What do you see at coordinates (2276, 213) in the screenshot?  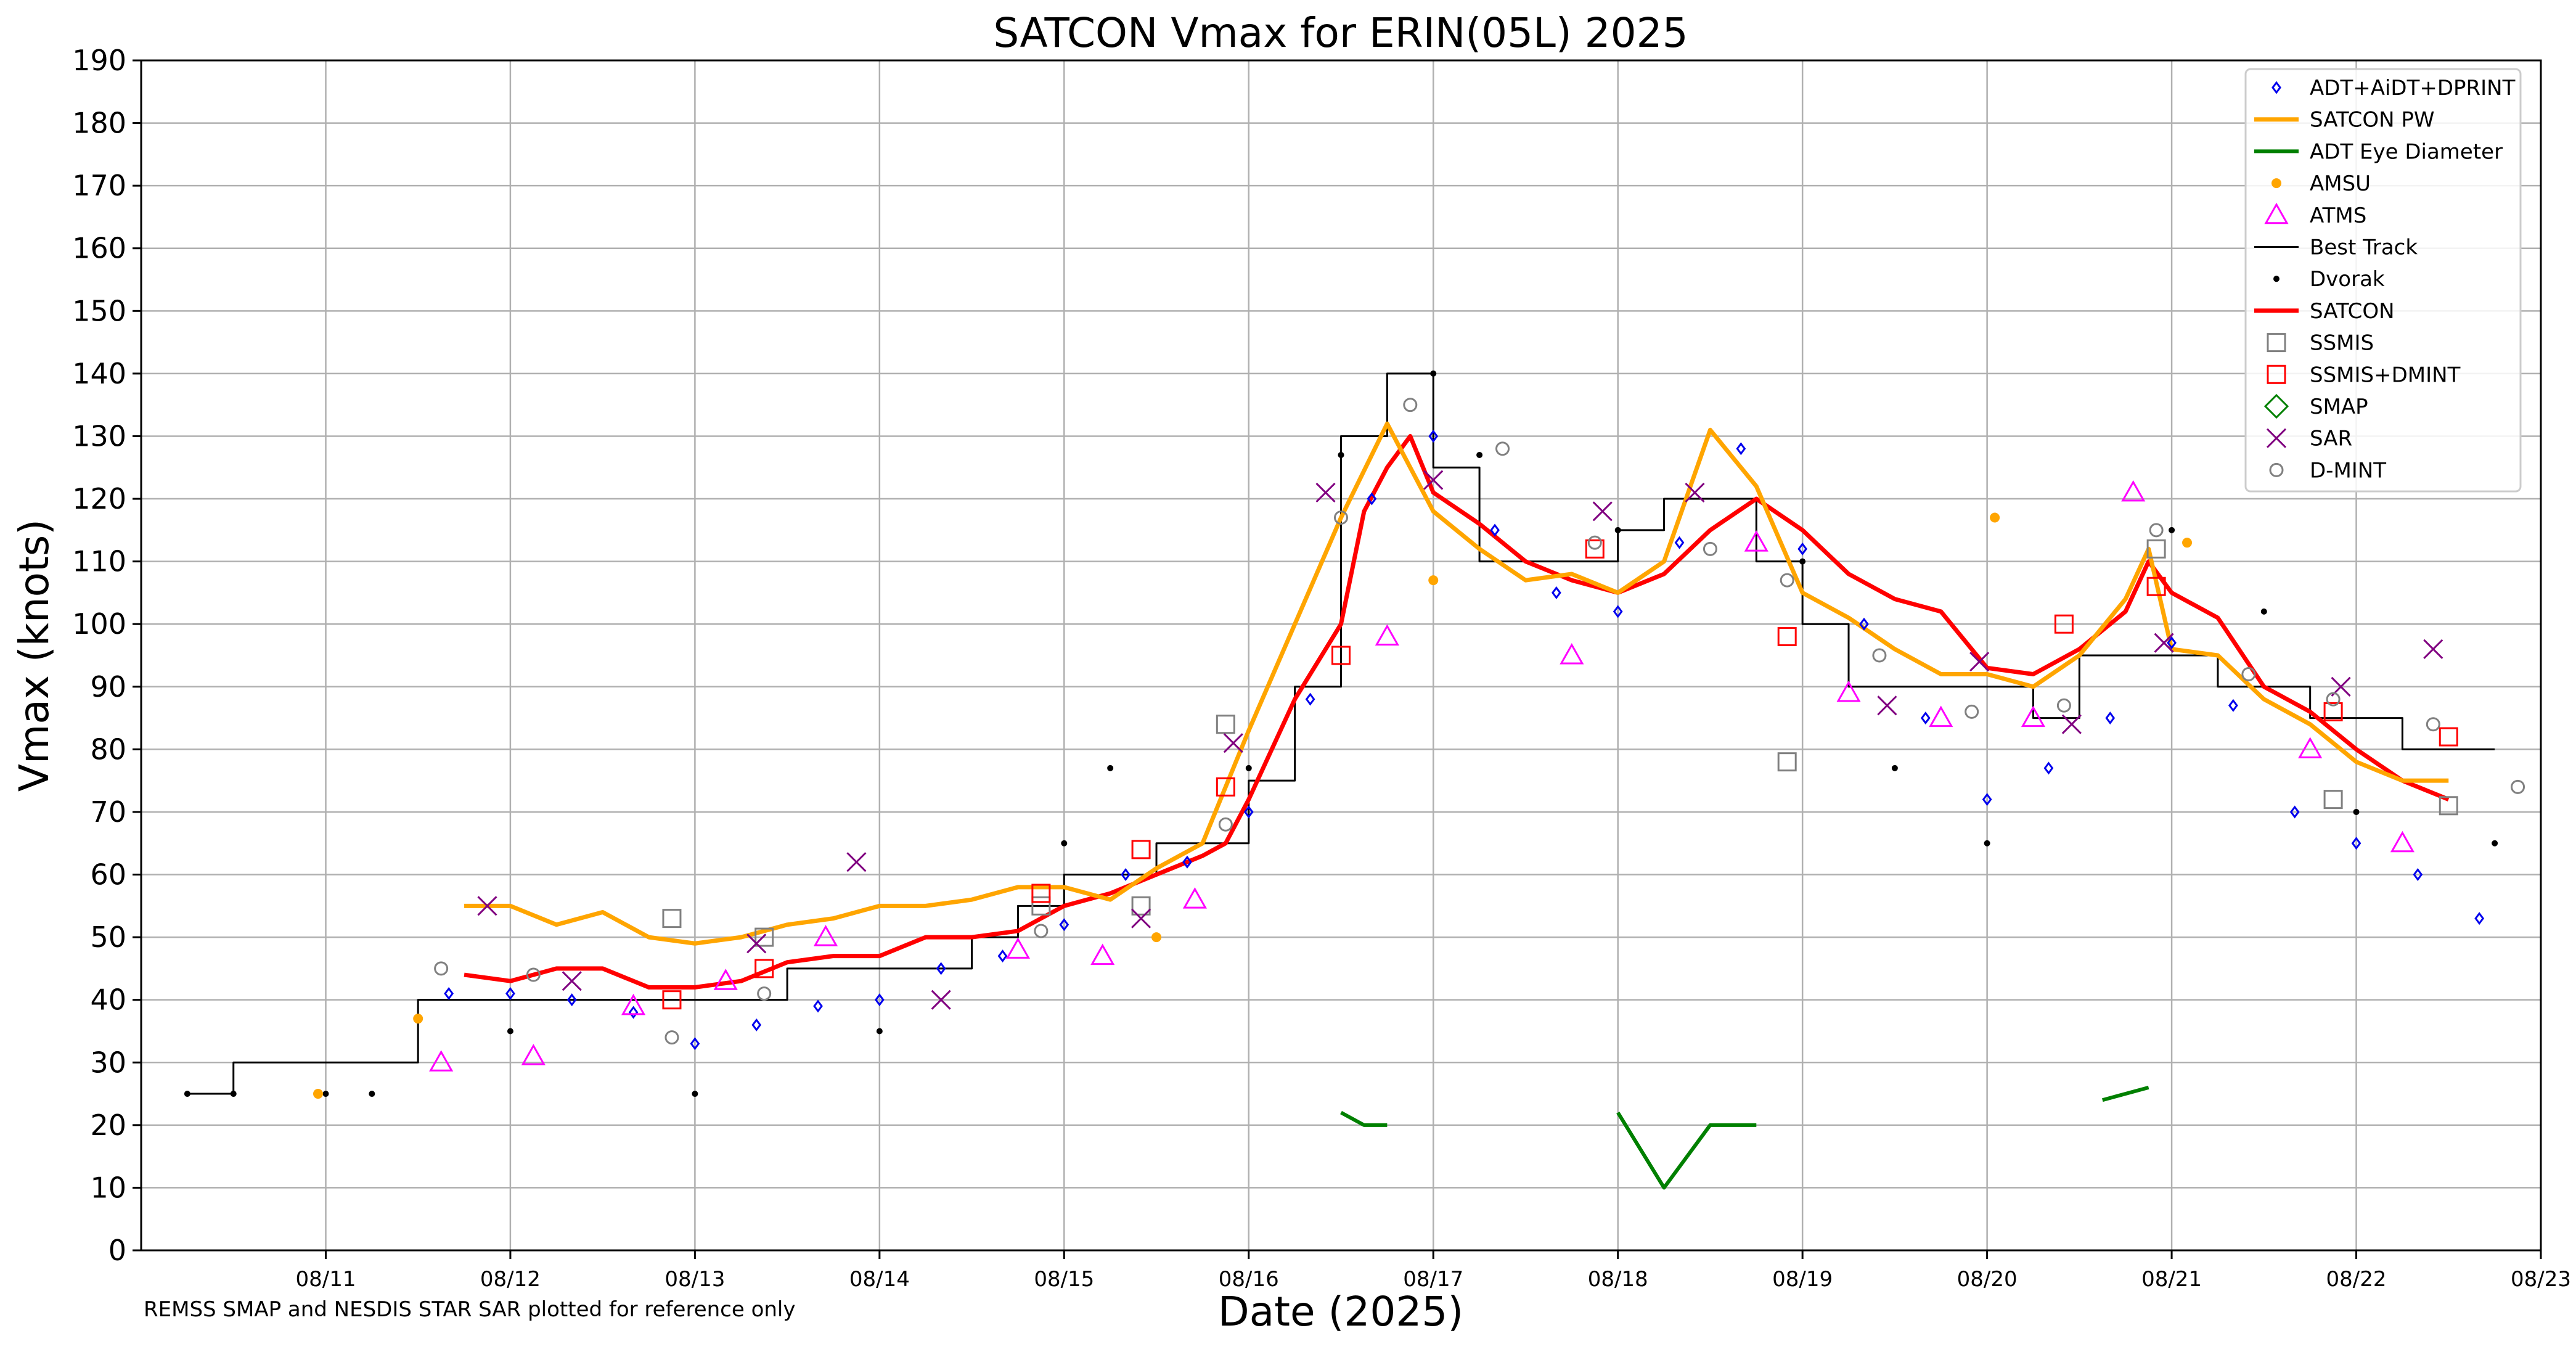 I see `legend-swatch-atms` at bounding box center [2276, 213].